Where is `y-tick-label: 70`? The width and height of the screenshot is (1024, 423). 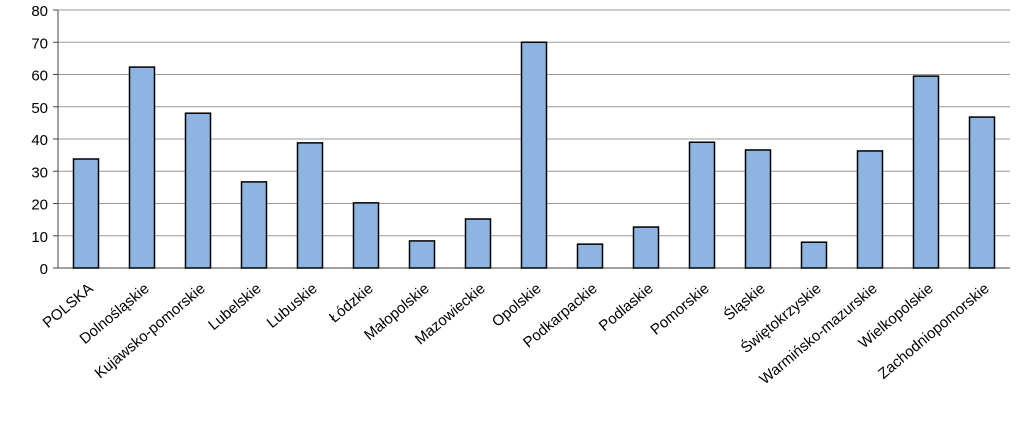
y-tick-label: 70 is located at coordinates (39, 43).